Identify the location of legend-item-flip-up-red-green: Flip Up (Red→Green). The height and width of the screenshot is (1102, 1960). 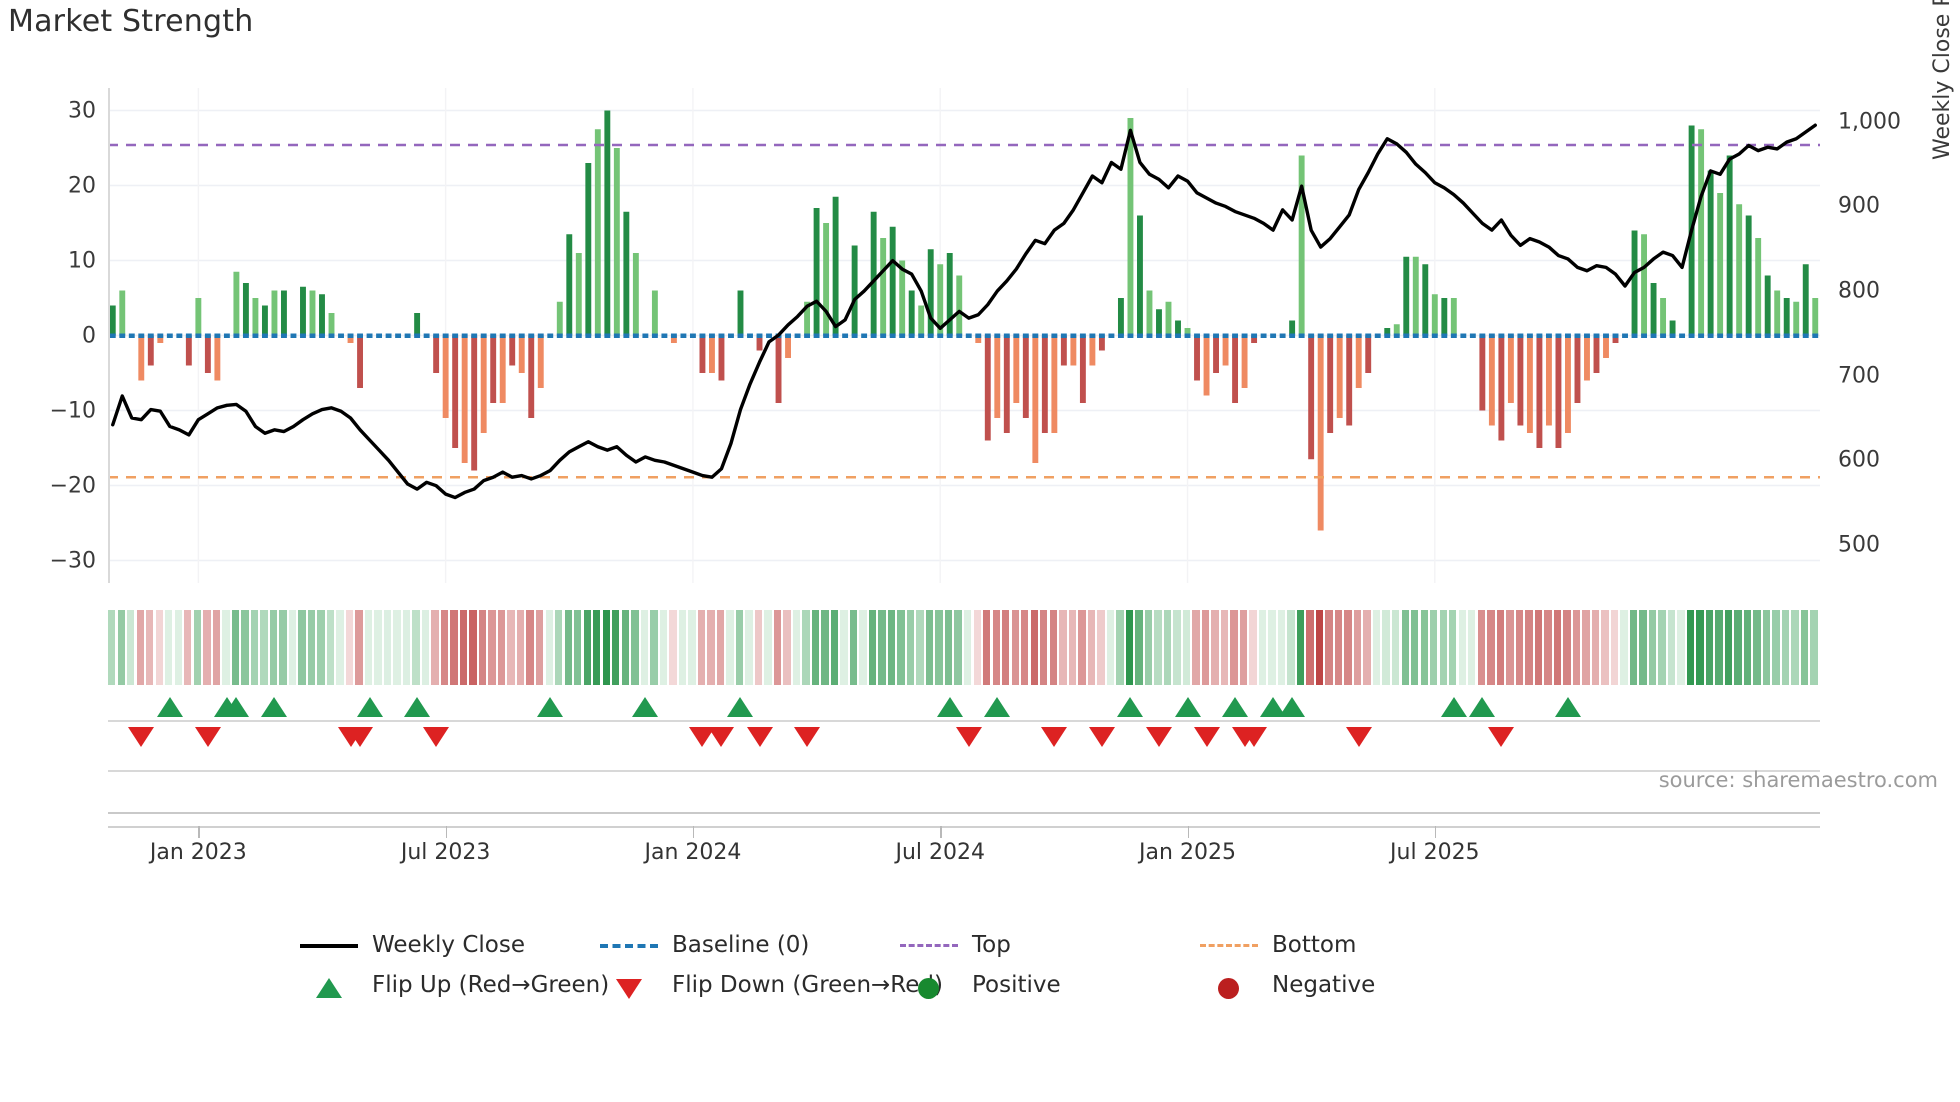
(454, 985).